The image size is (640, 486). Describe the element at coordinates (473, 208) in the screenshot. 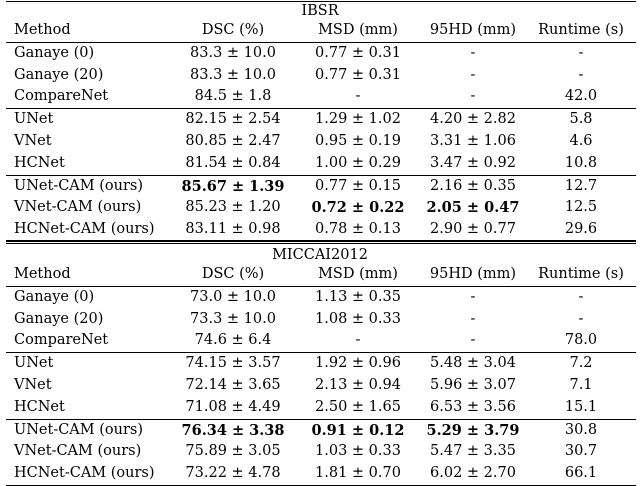

I see `hd95-cell: 2.05 ± 0.47` at that location.